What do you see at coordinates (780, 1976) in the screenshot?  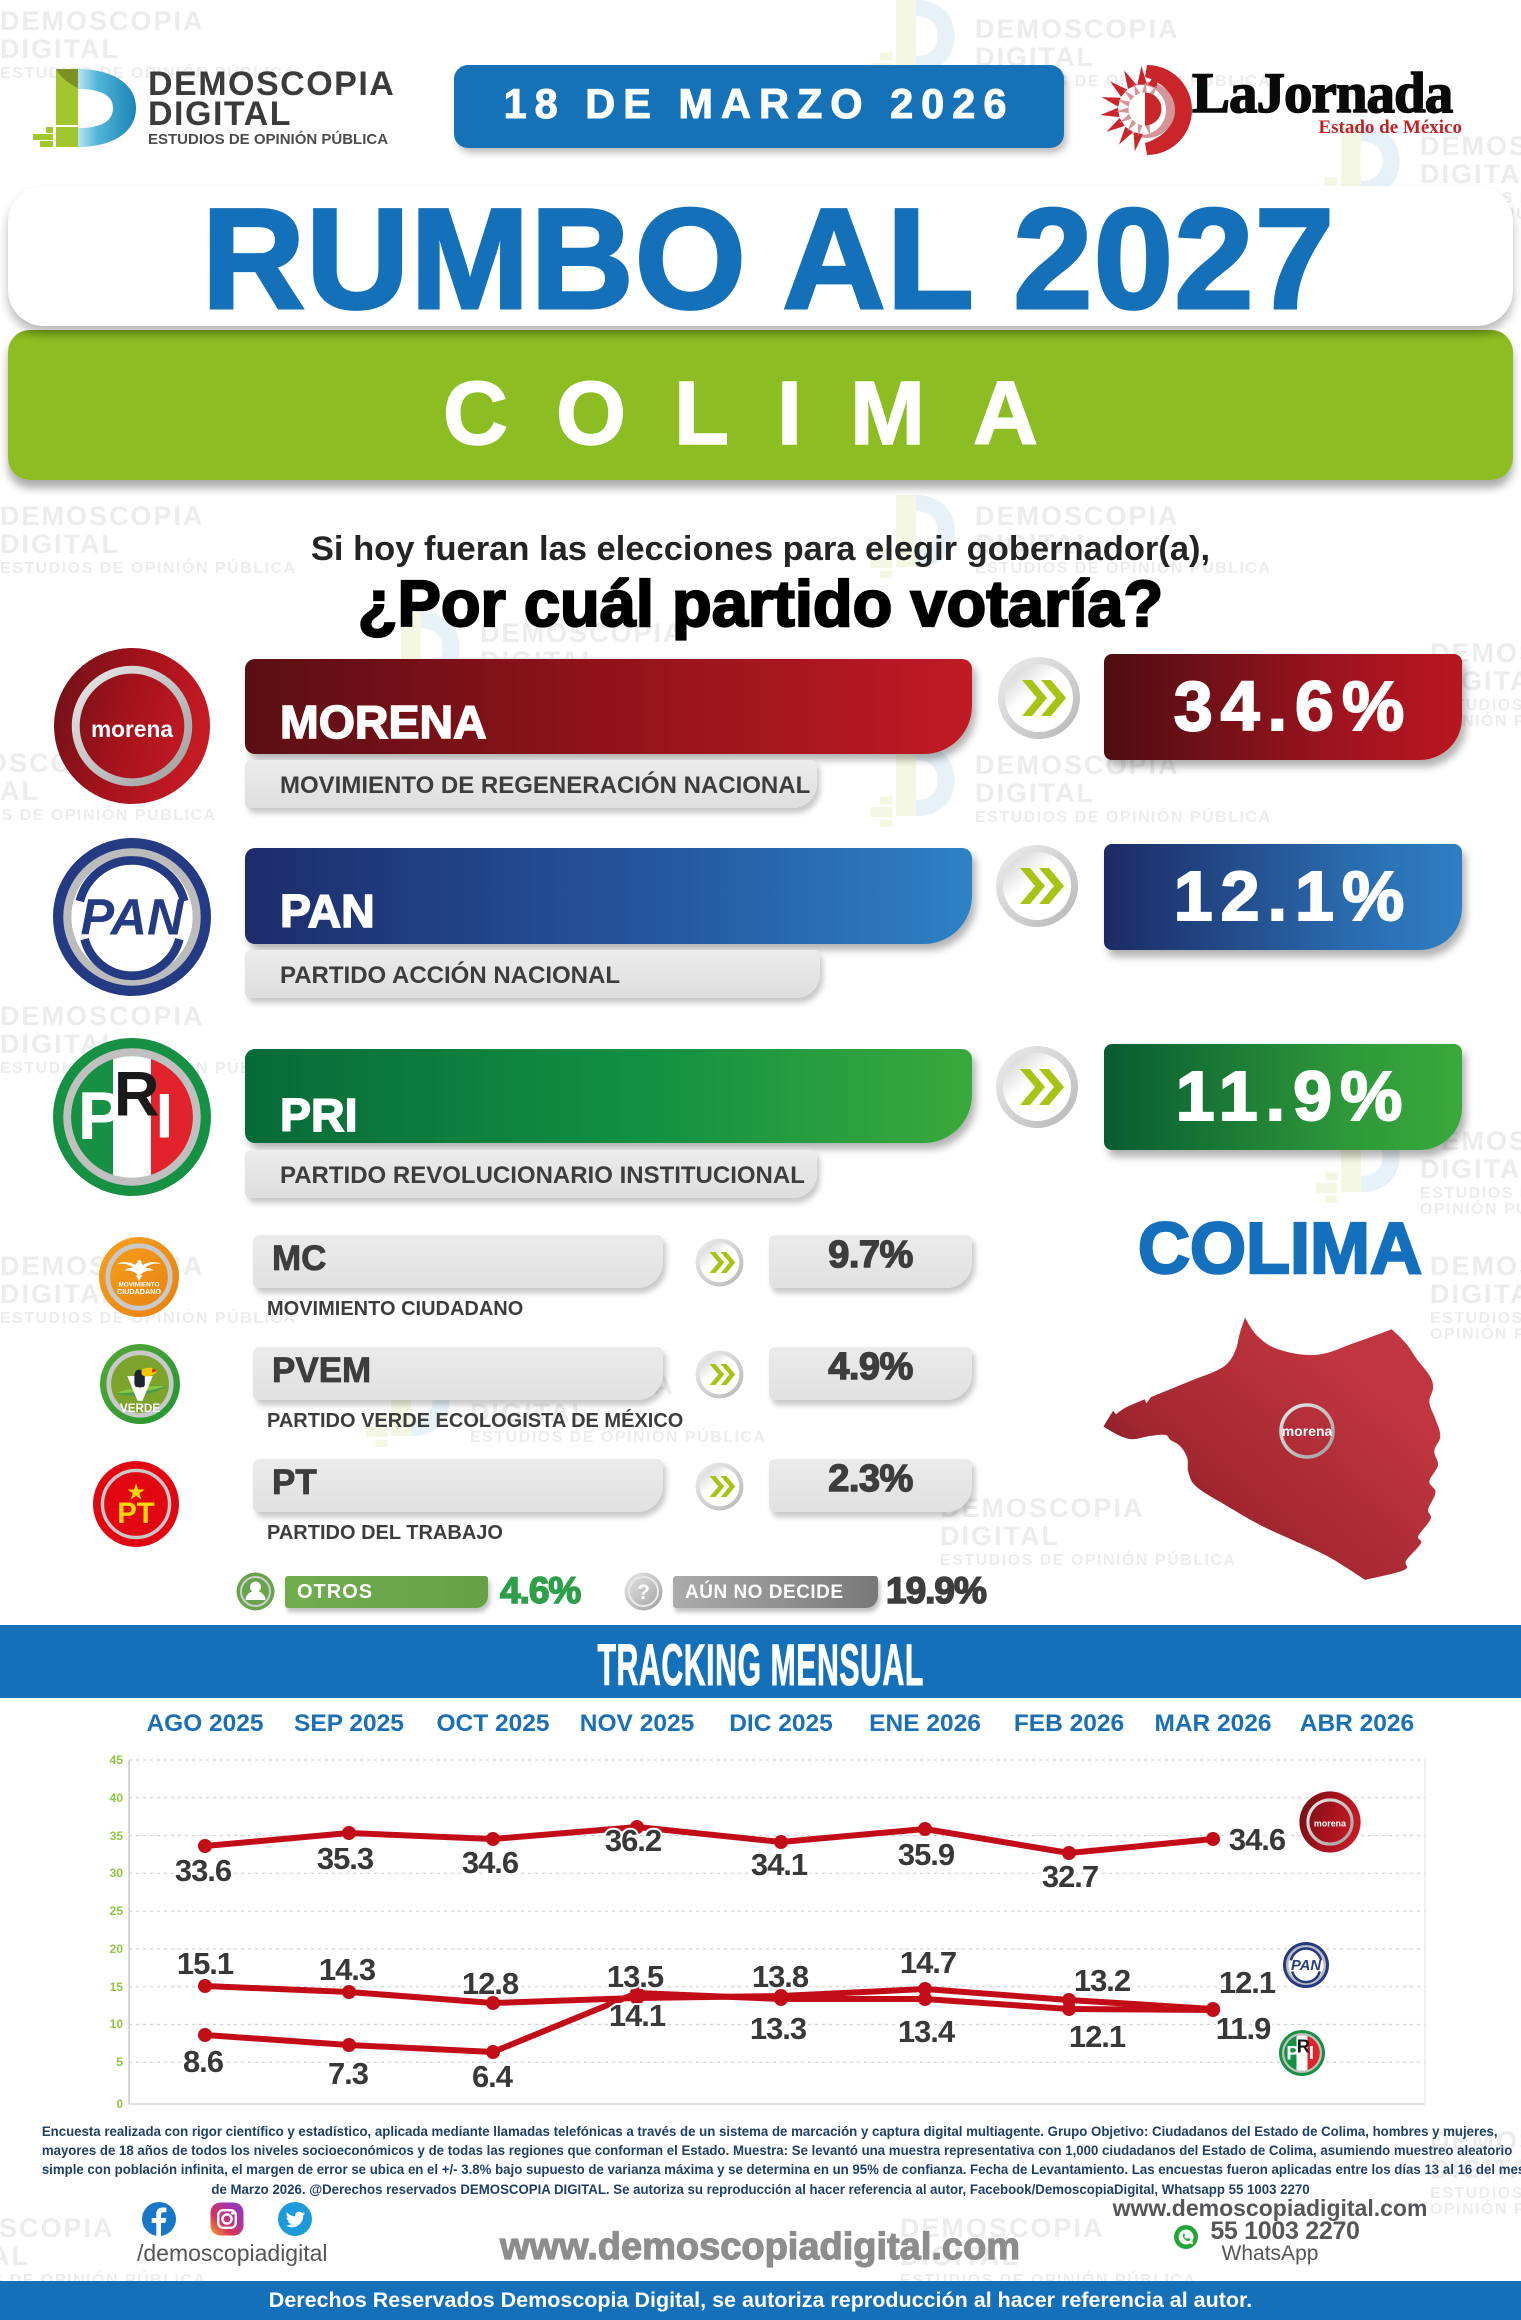 I see `svg-text: 13.8` at bounding box center [780, 1976].